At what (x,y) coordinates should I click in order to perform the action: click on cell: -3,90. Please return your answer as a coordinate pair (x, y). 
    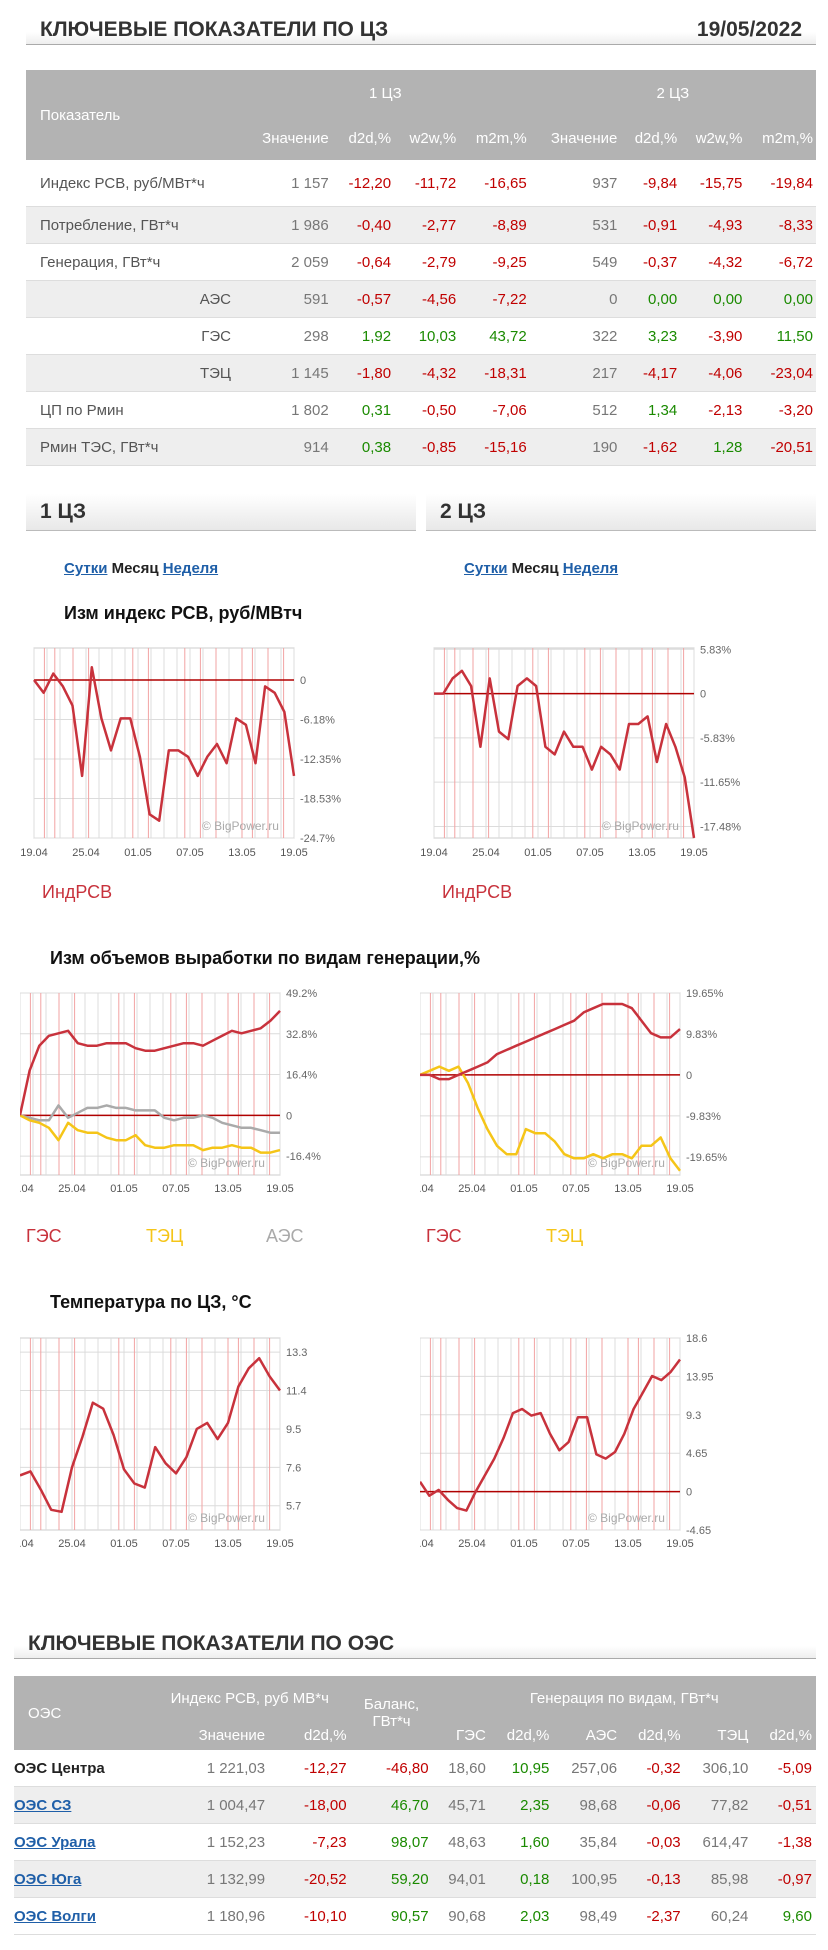
    Looking at the image, I should click on (713, 336).